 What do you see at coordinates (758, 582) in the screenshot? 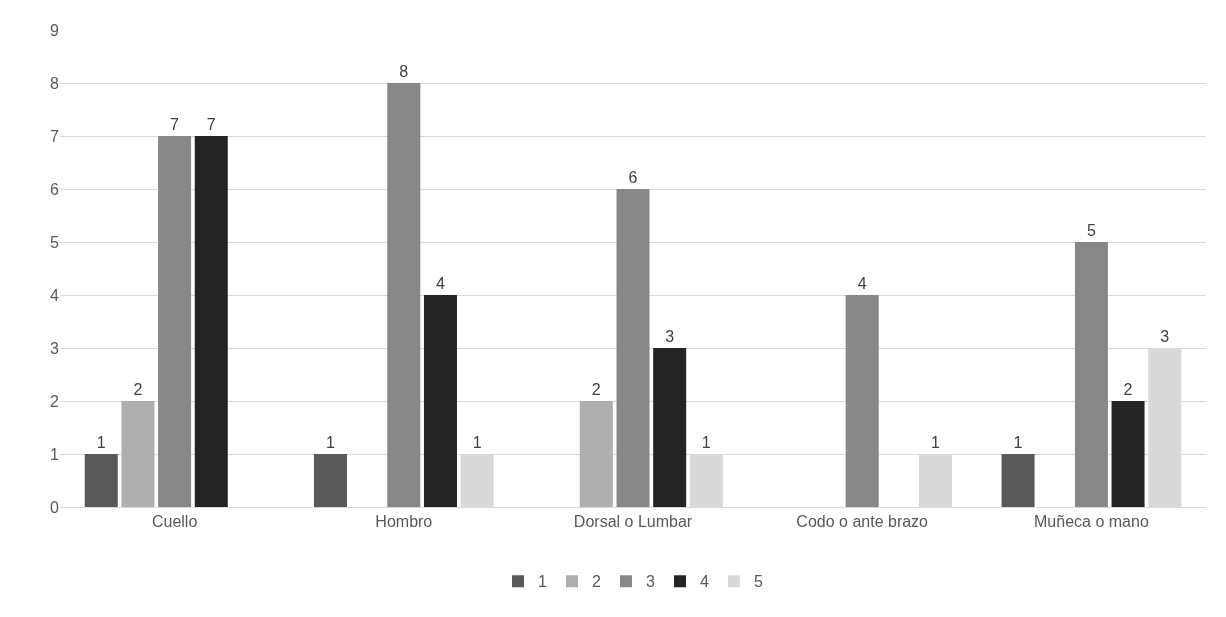
I see `legend-label: 5` at bounding box center [758, 582].